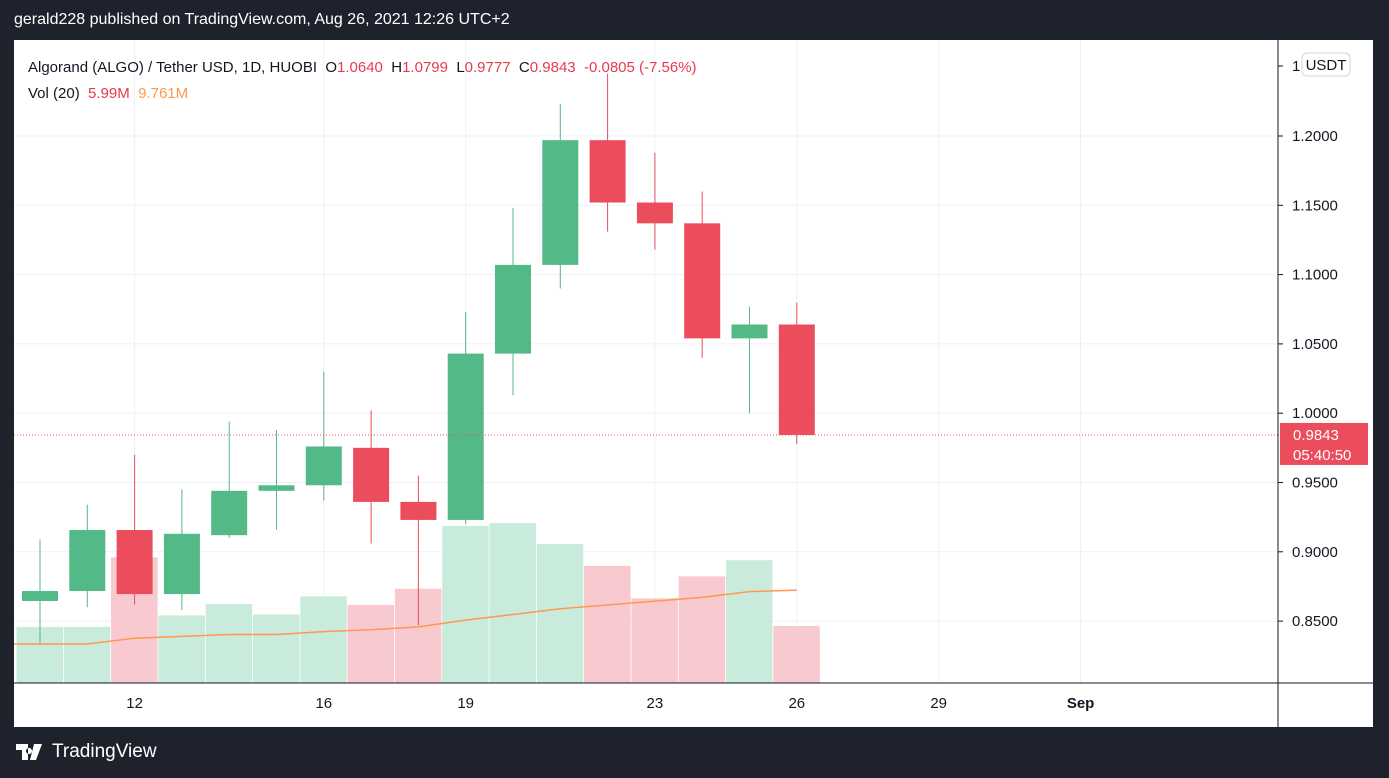 The width and height of the screenshot is (1389, 778). I want to click on high-label: H, so click(397, 67).